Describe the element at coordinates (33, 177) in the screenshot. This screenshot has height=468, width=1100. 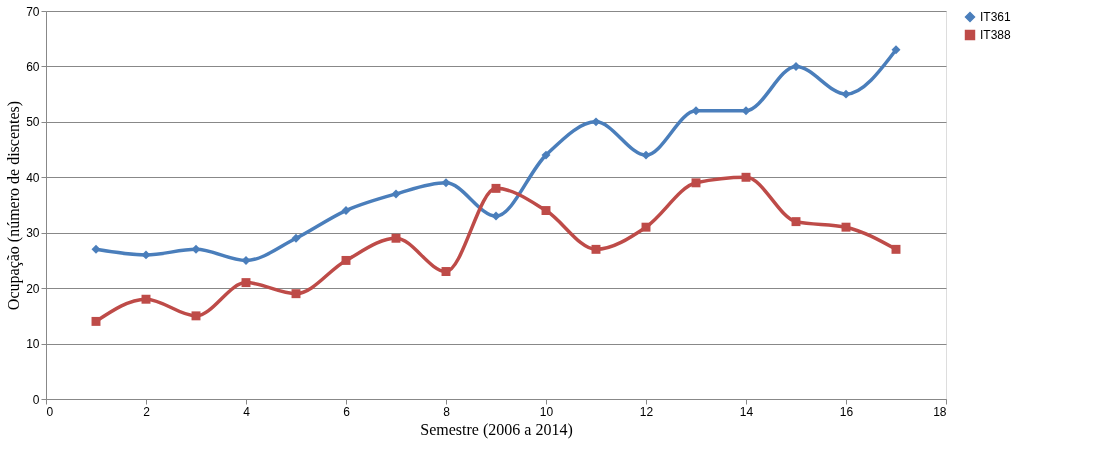
I see `y-tick-label: 40` at that location.